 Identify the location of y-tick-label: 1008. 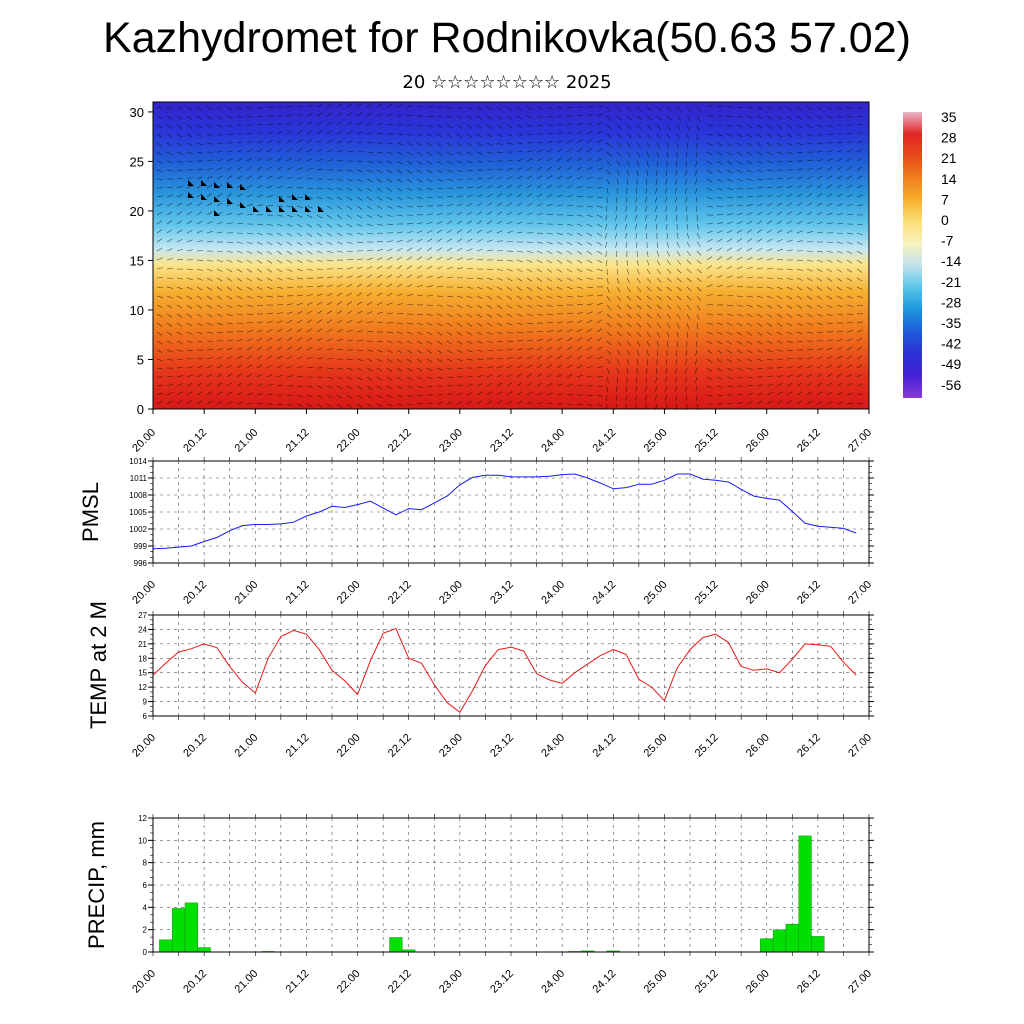
(138, 495).